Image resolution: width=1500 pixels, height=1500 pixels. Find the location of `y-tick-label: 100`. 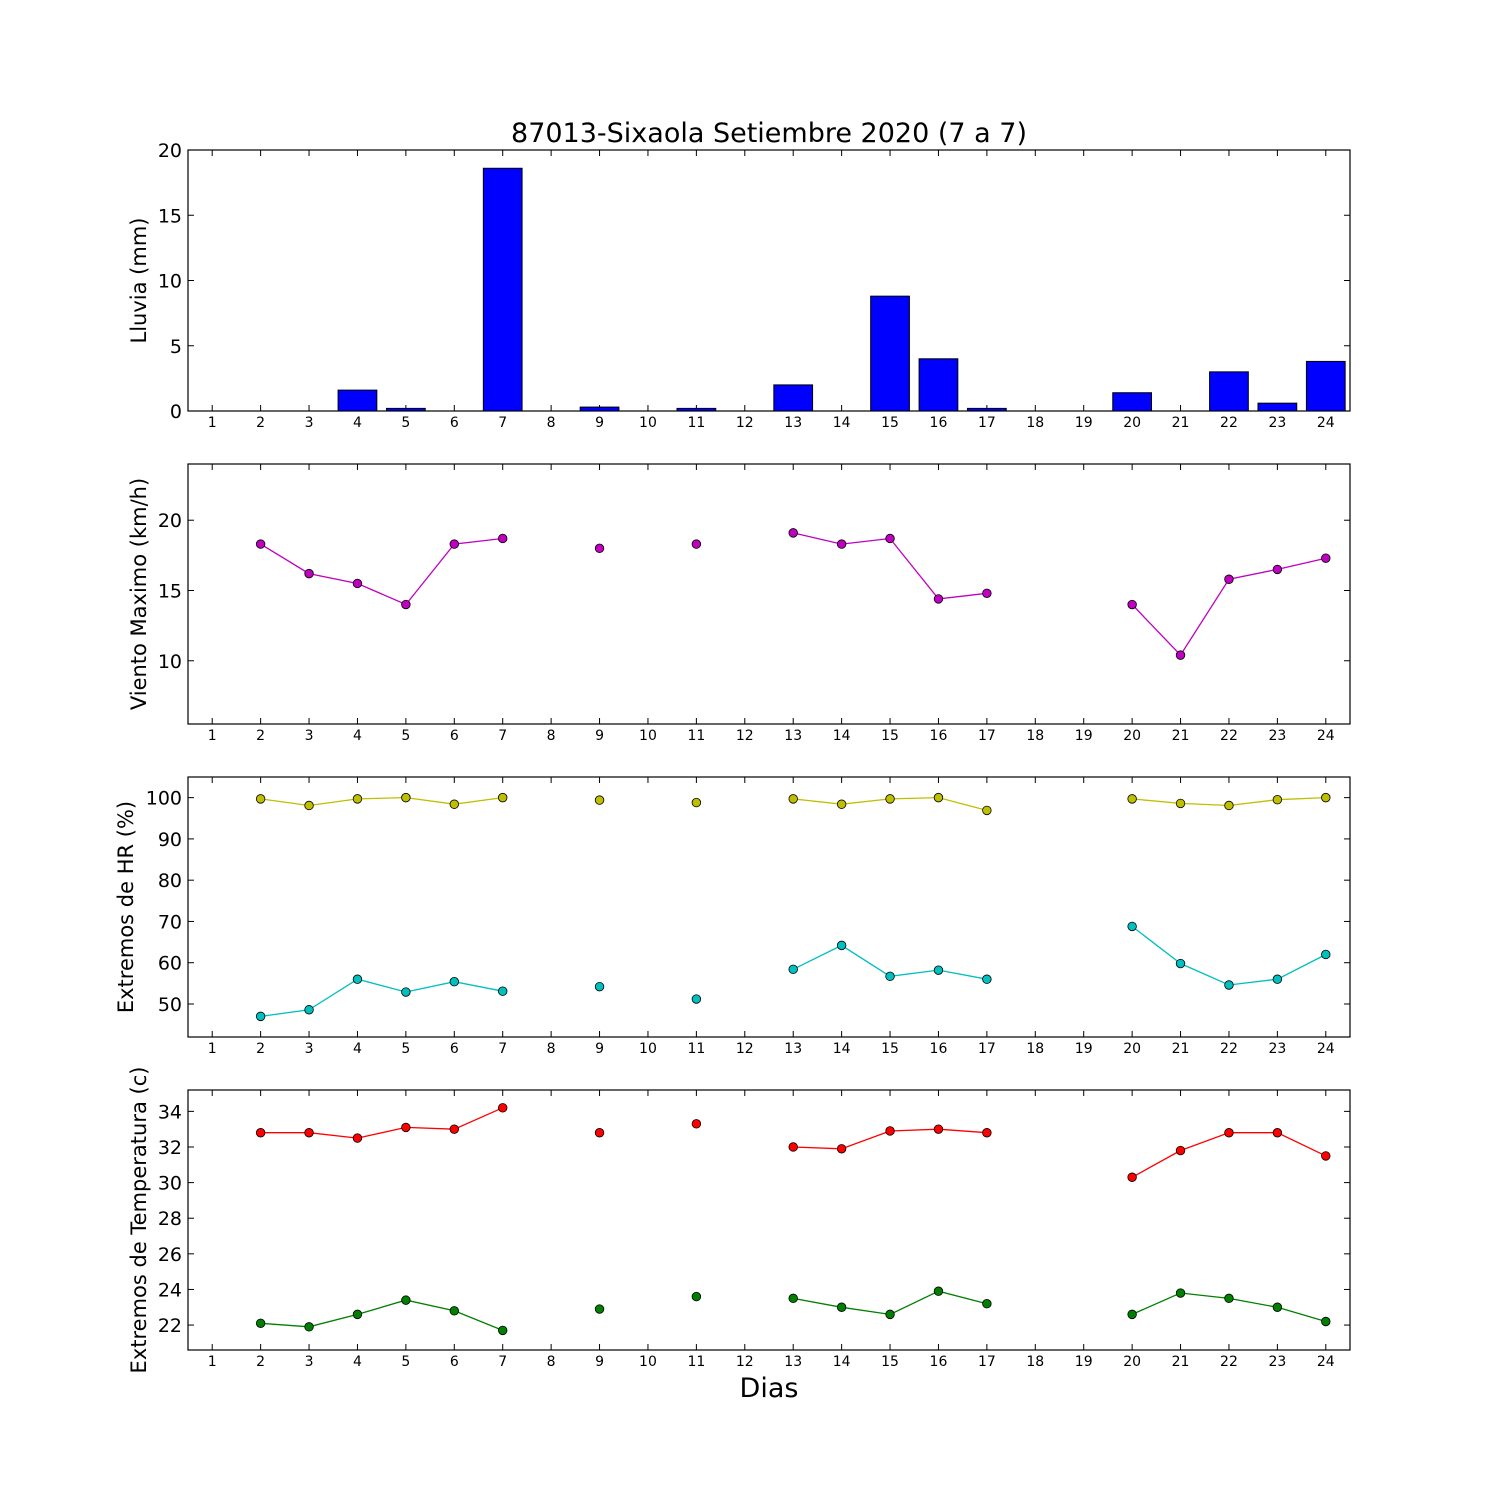

y-tick-label: 100 is located at coordinates (164, 799).